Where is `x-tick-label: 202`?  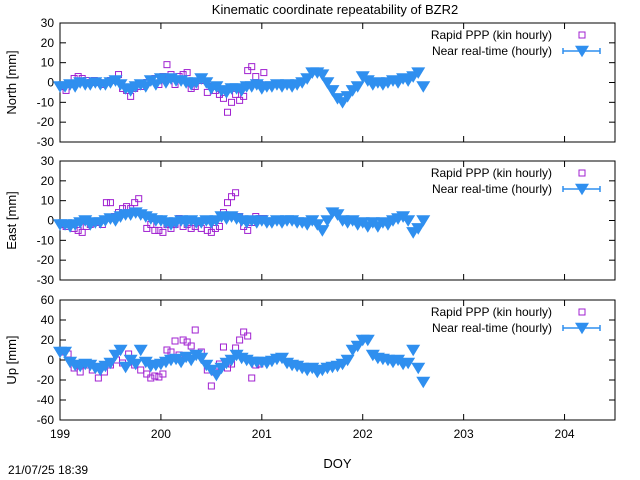
x-tick-label: 202 is located at coordinates (363, 434).